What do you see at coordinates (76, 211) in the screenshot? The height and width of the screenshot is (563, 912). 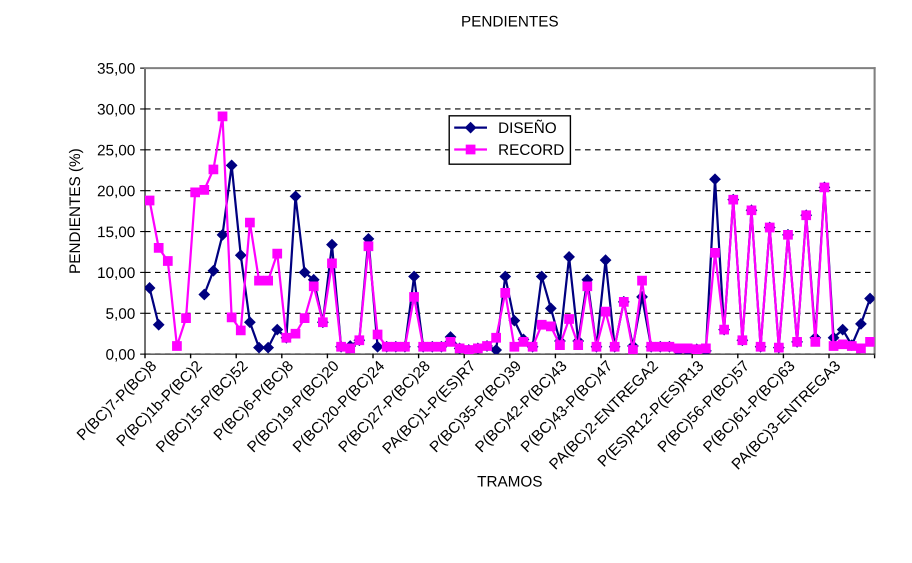 I see `y-axis-title: PENDIENTES (%)` at bounding box center [76, 211].